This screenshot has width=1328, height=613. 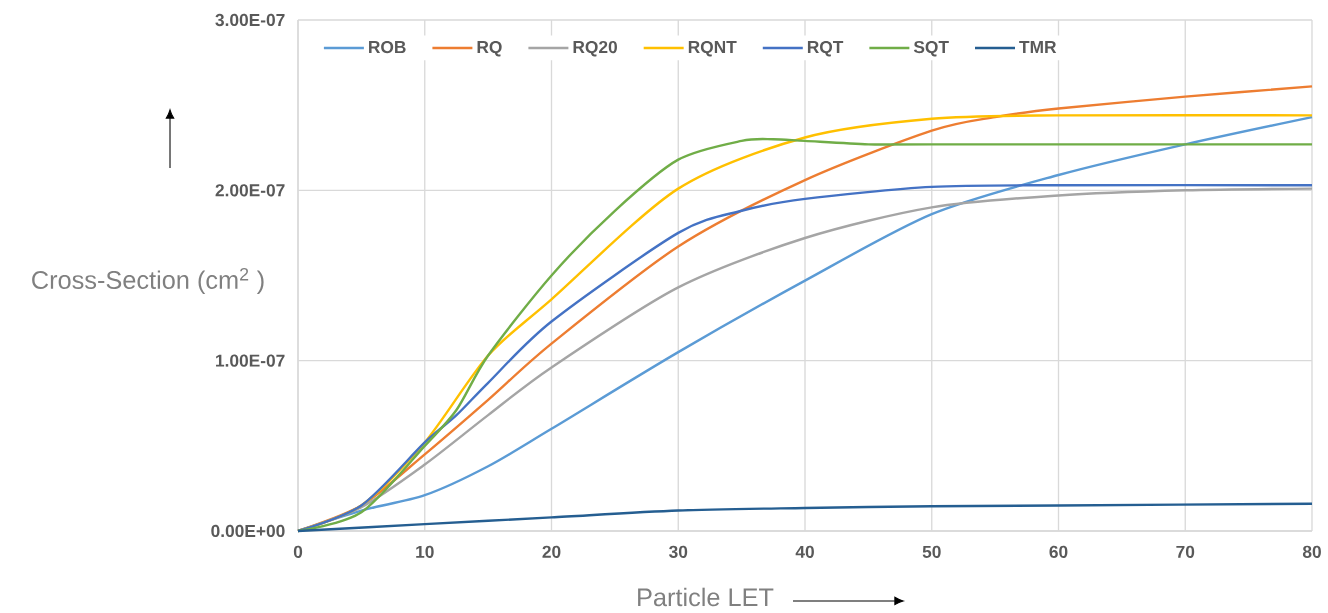 I want to click on x-tick-label: 80, so click(x=1311, y=551).